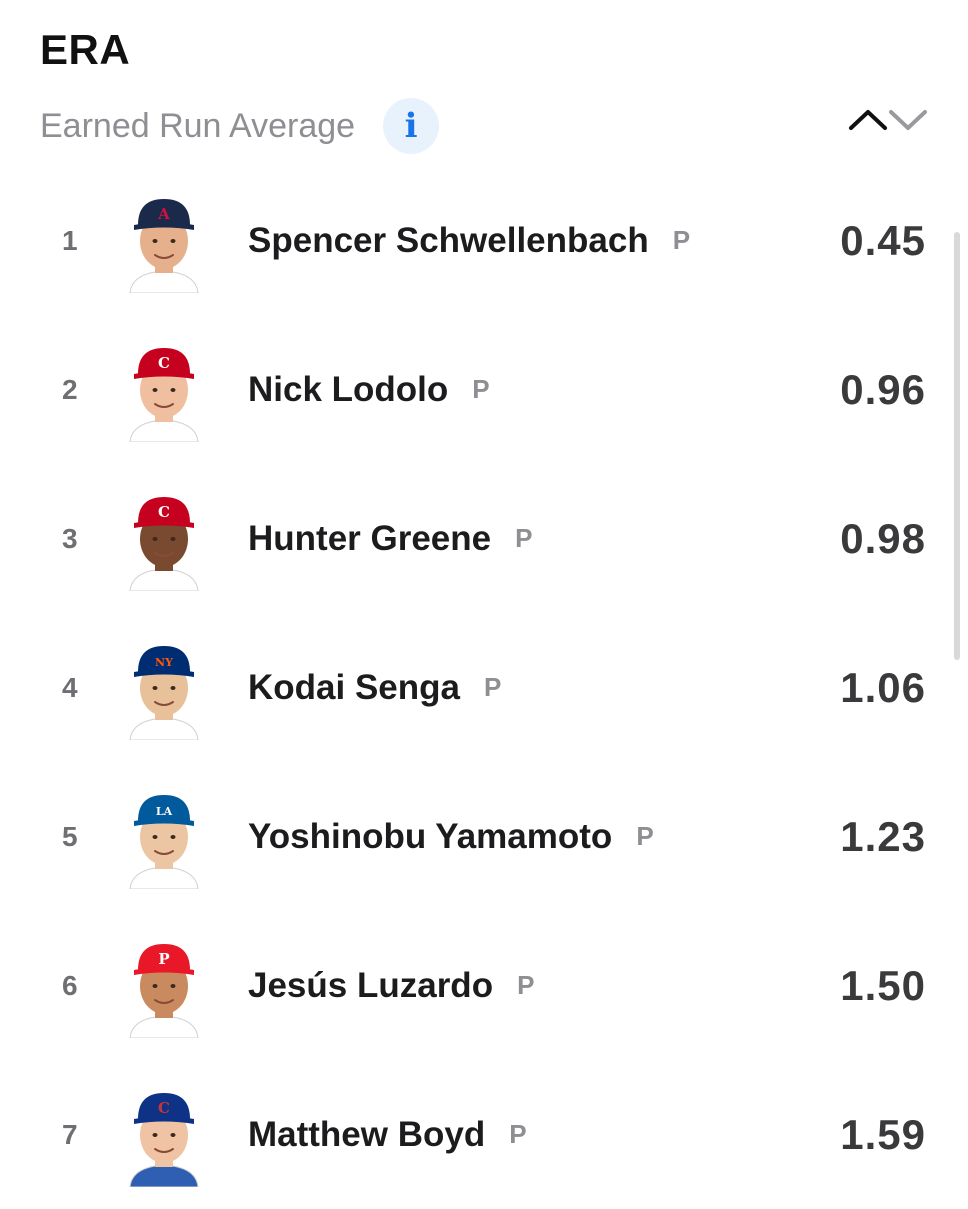 The image size is (968, 1209). Describe the element at coordinates (198, 125) in the screenshot. I see `stat-subtitle: Earned Run Average` at that location.